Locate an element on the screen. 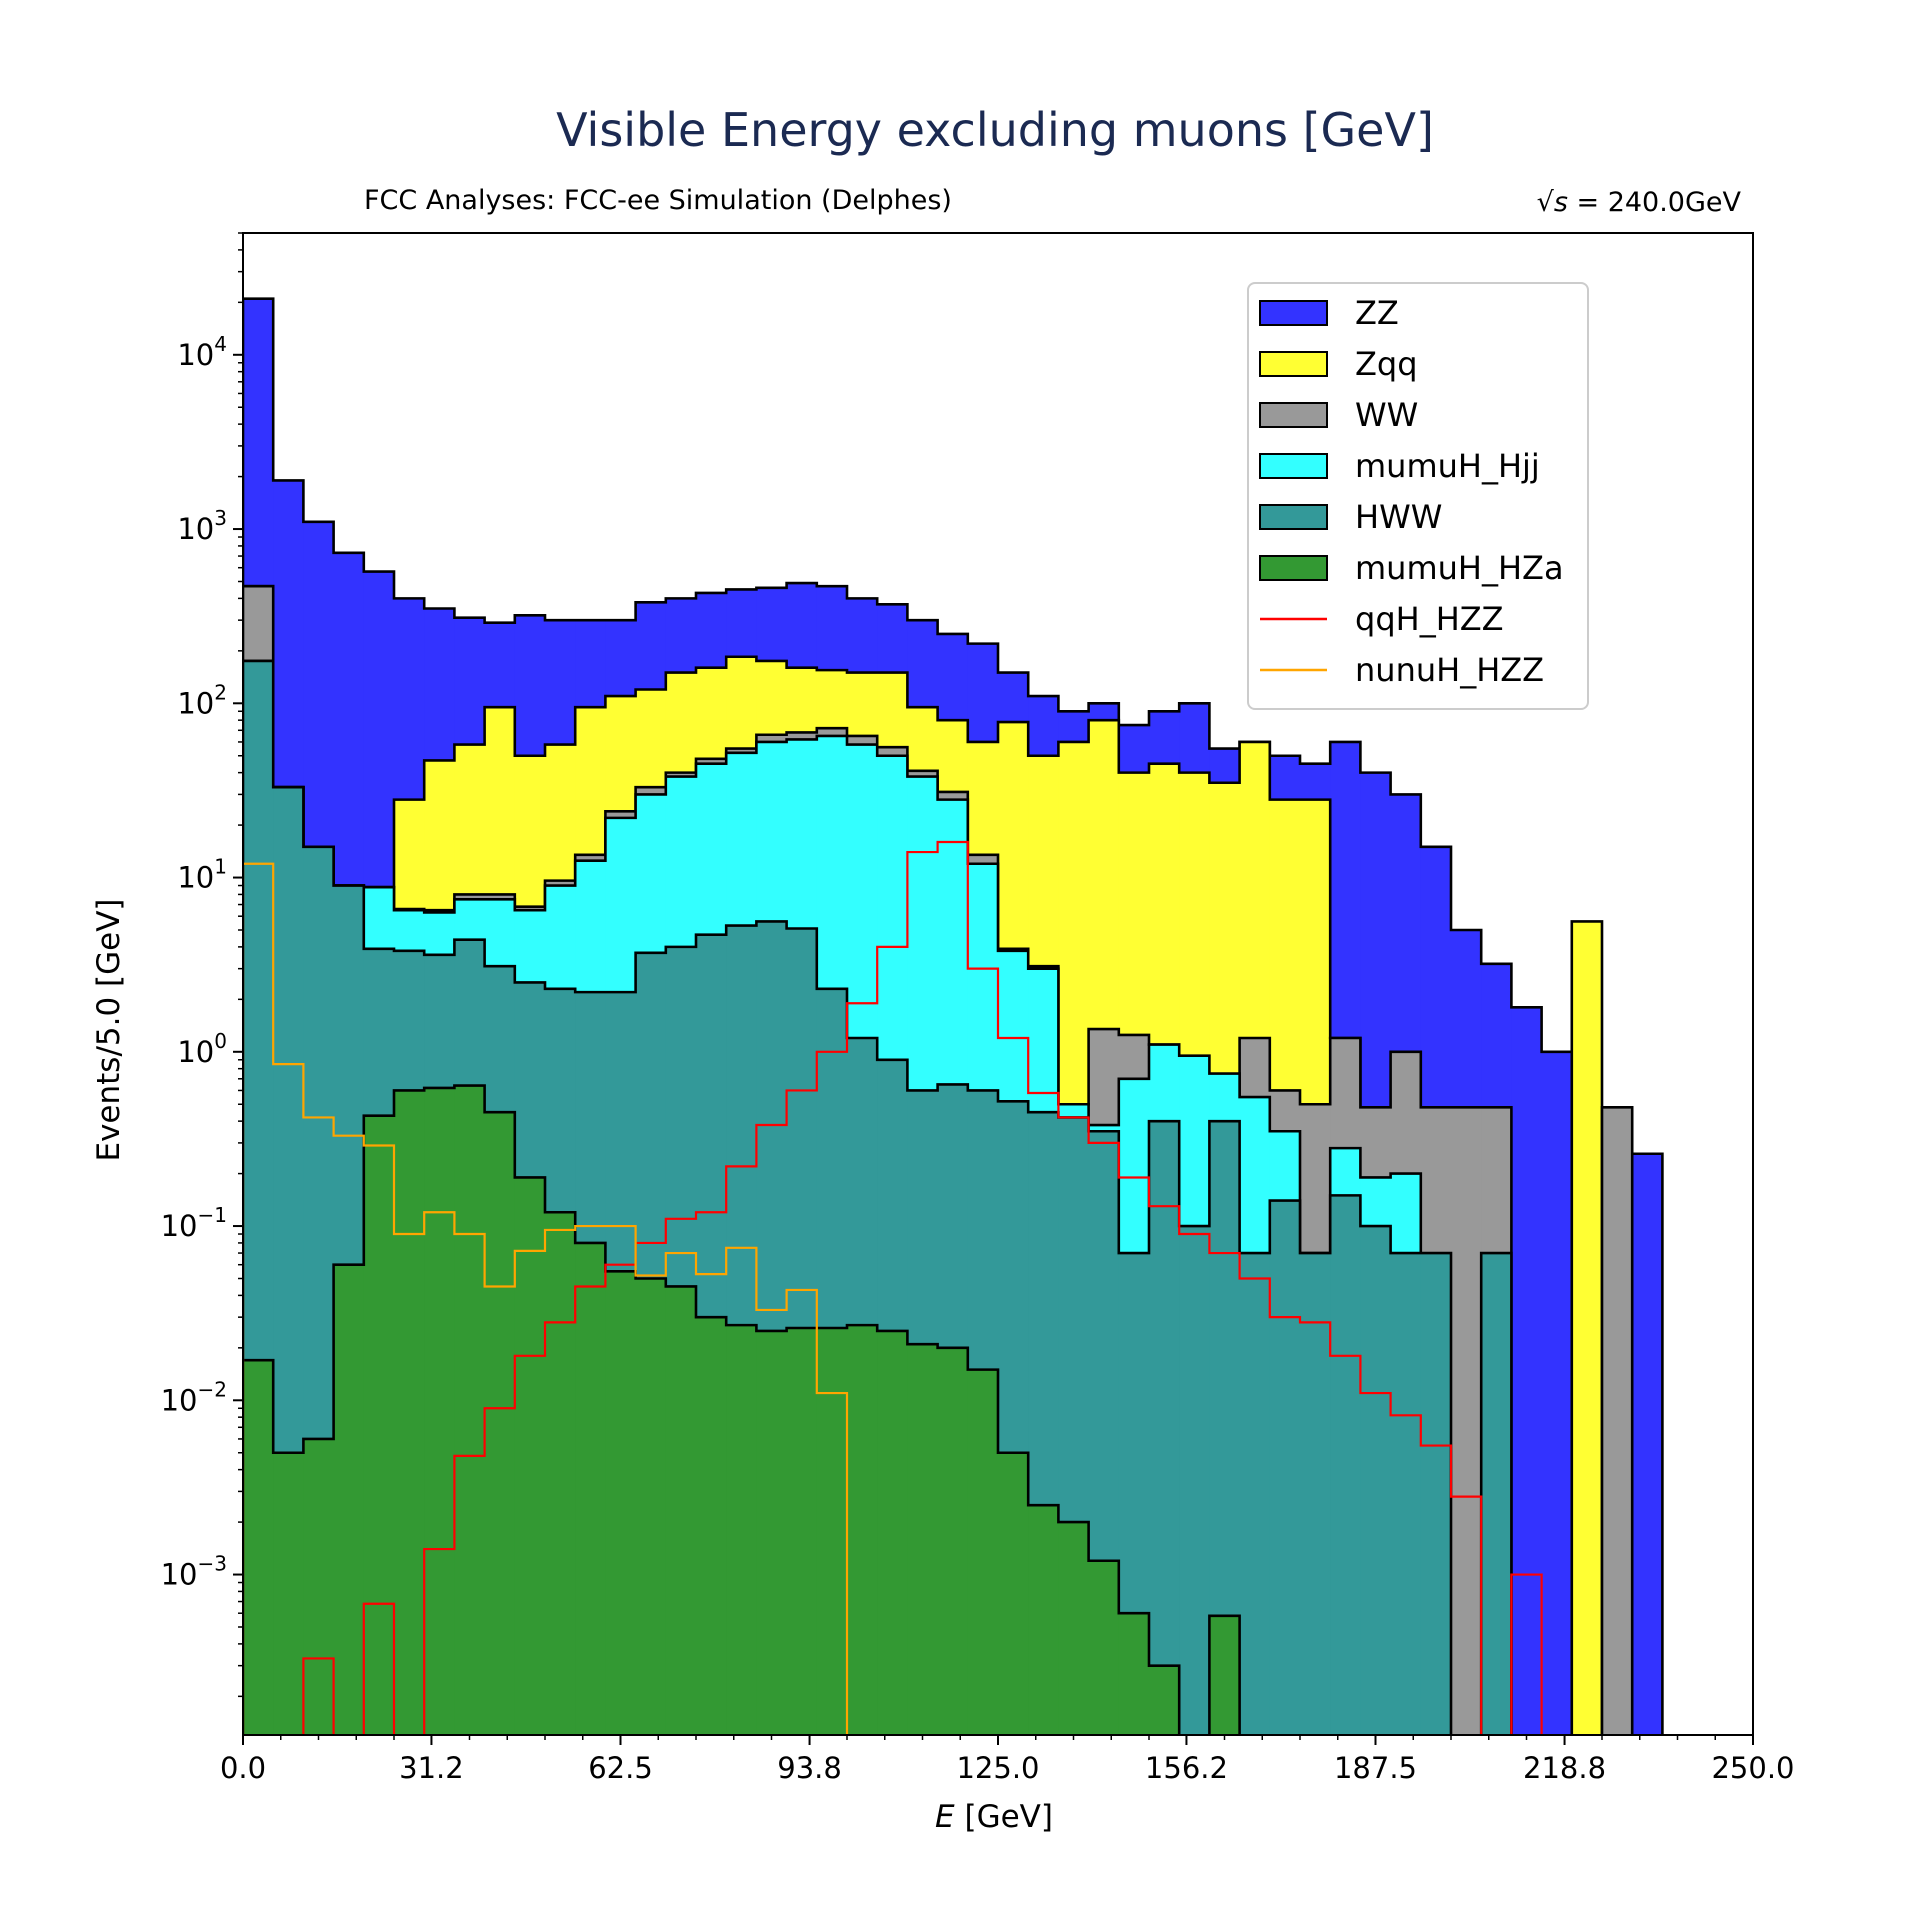 This screenshot has height=1920, width=1920. chart-subtitle-right: √s = 240.0GeV is located at coordinates (1639, 202).